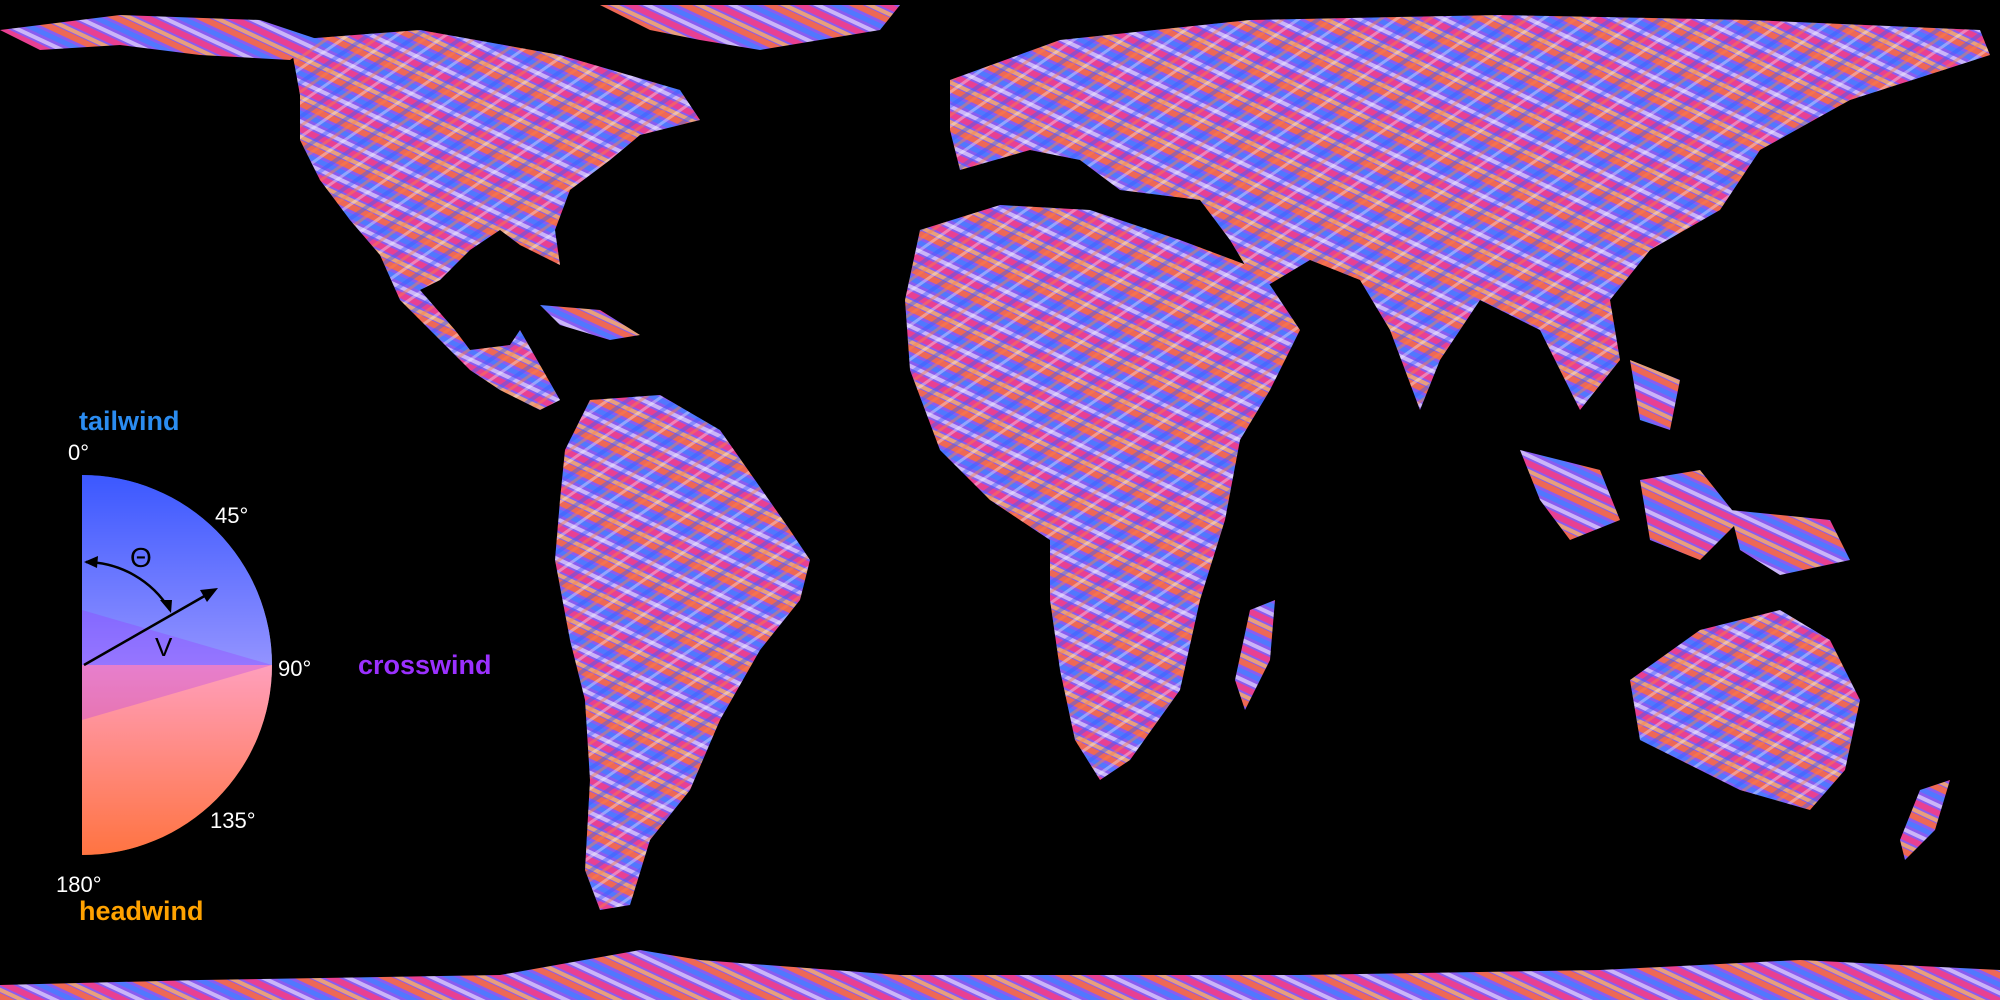 This screenshot has width=2000, height=1000. What do you see at coordinates (141, 911) in the screenshot?
I see `headwind-label: headwind` at bounding box center [141, 911].